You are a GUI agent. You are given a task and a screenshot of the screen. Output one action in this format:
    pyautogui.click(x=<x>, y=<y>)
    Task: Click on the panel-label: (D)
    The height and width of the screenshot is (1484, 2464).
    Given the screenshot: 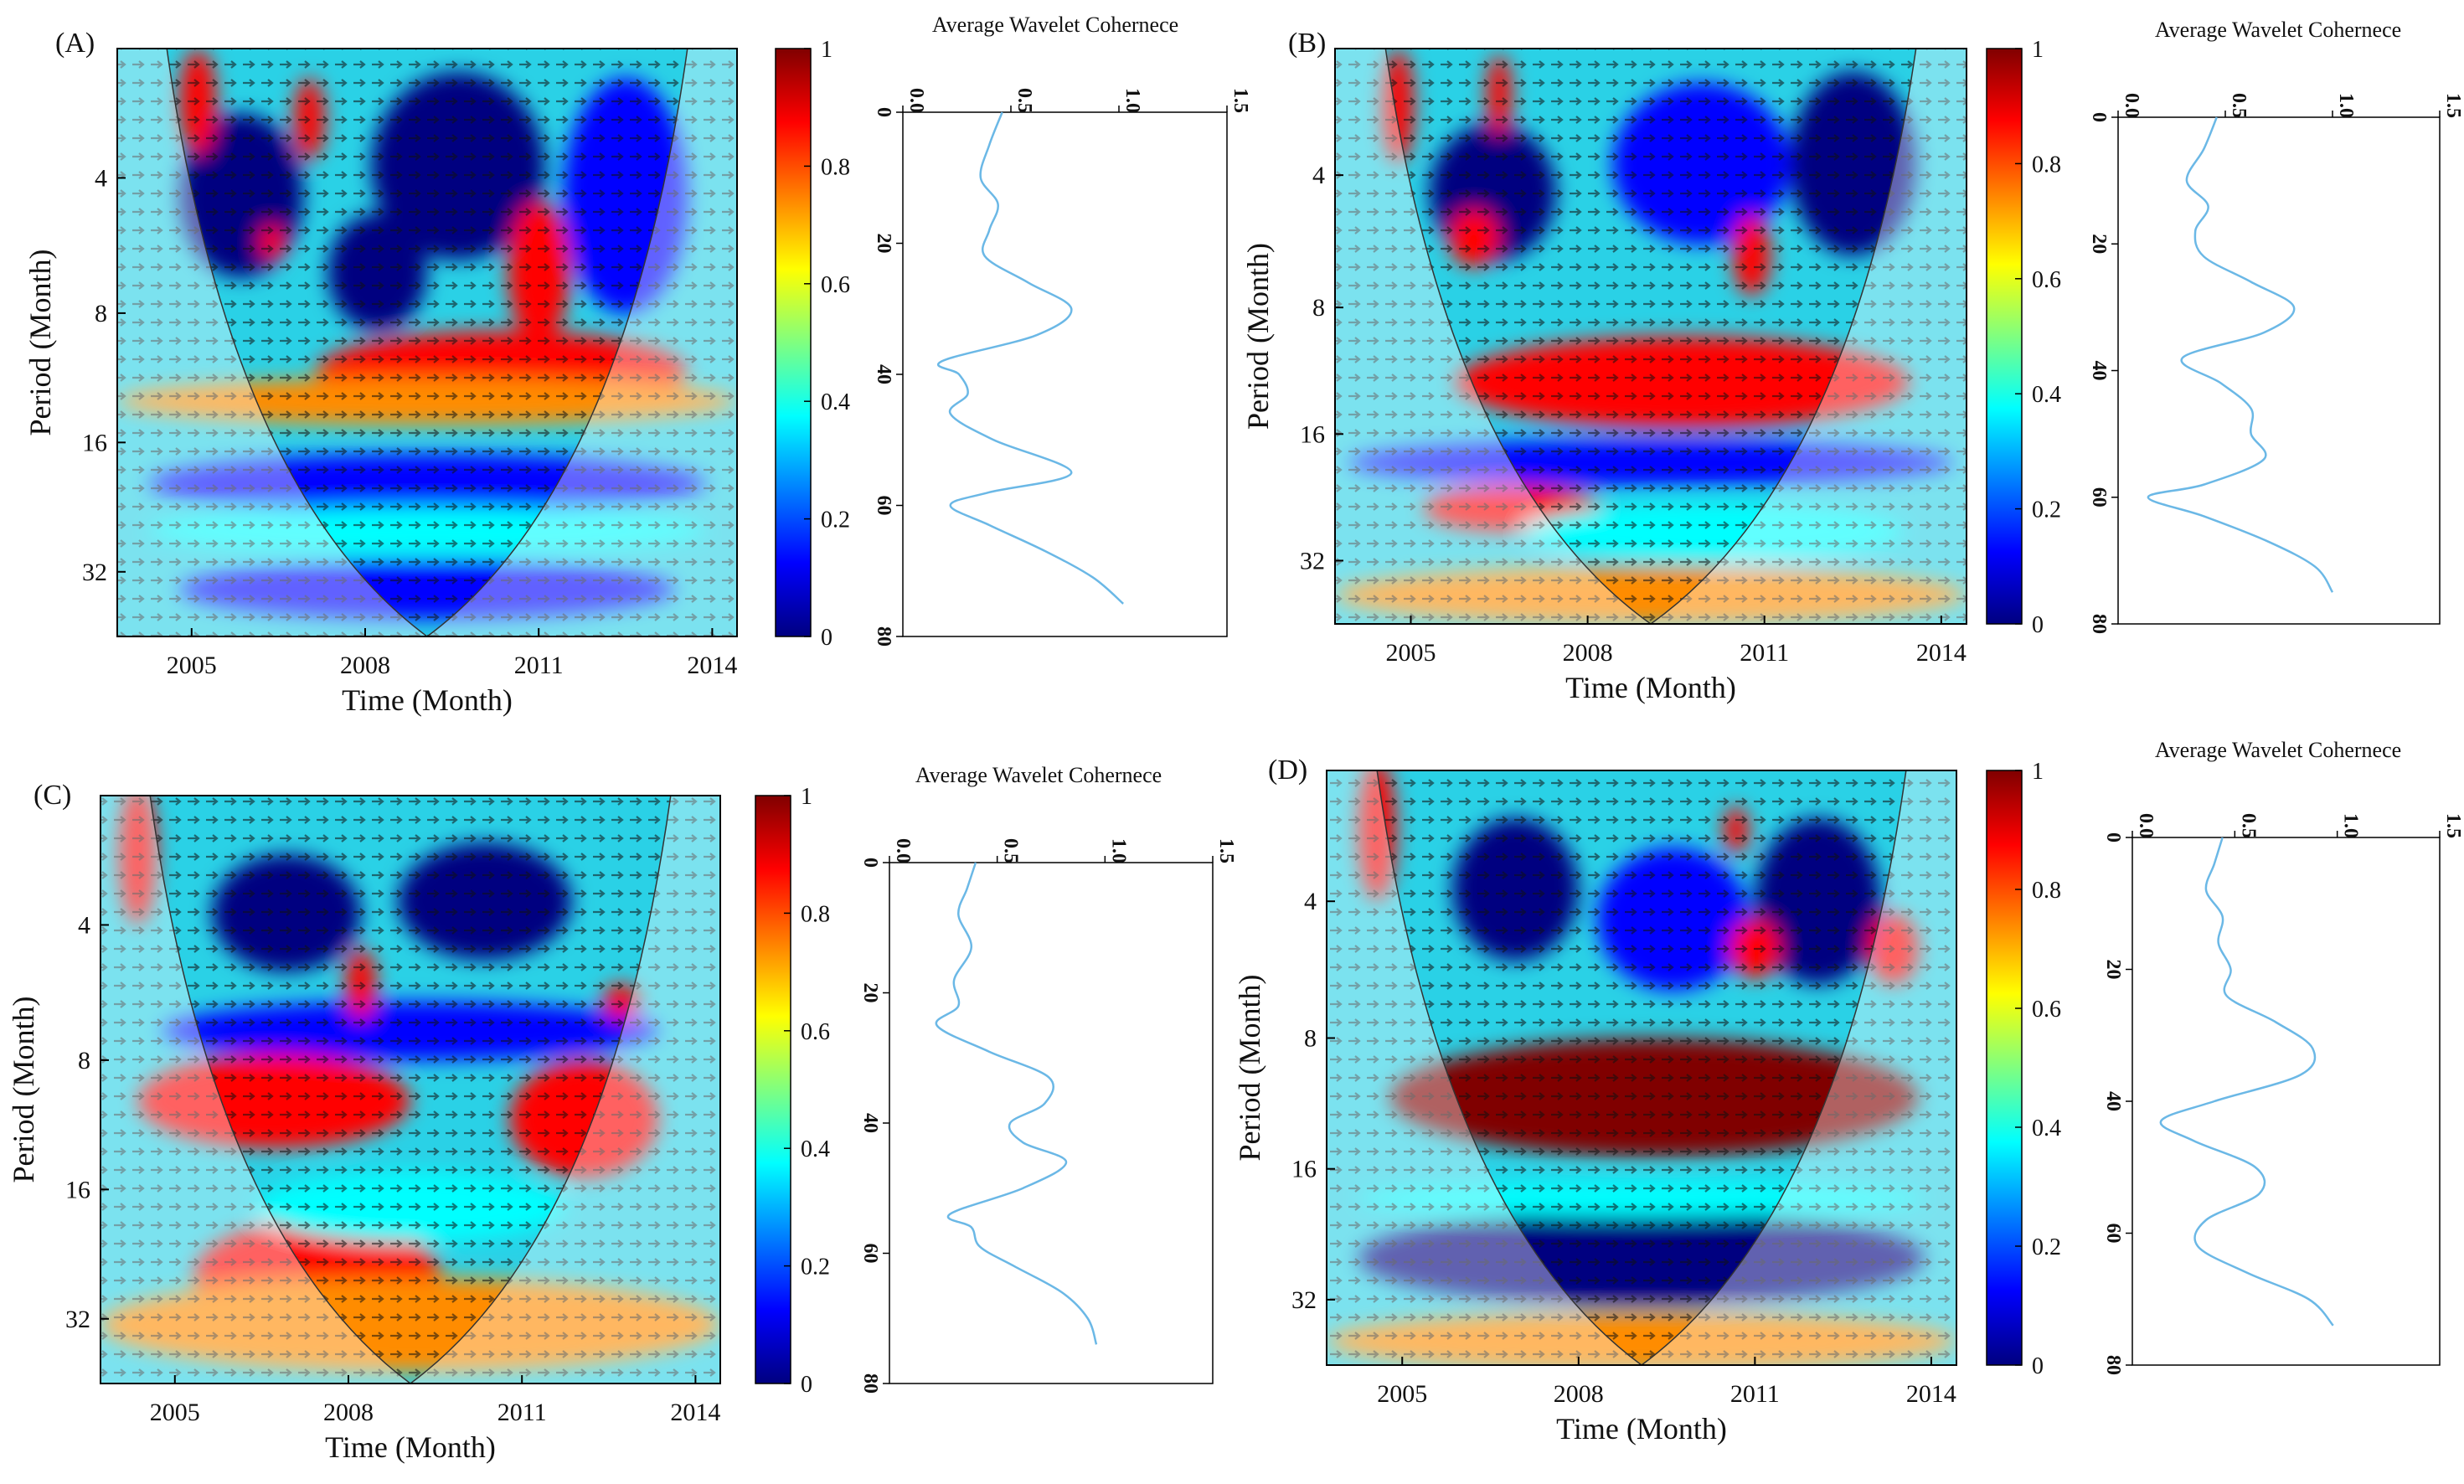 What is the action you would take?
    pyautogui.click(x=1287, y=770)
    